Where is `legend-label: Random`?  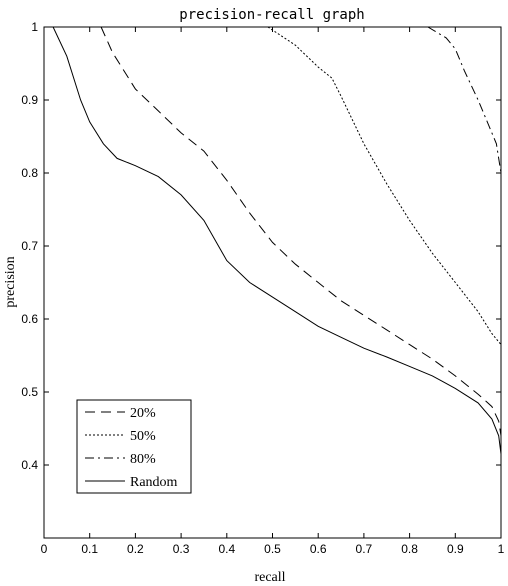 legend-label: Random is located at coordinates (154, 482).